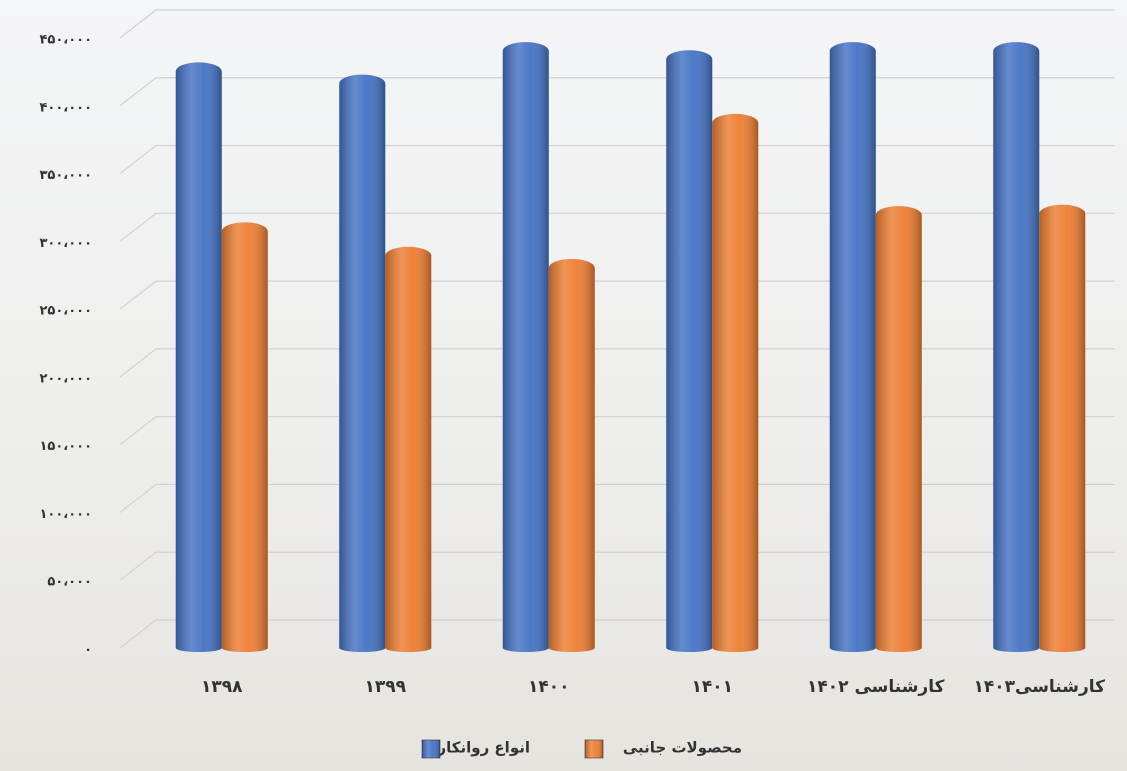 Image resolution: width=1127 pixels, height=771 pixels. Describe the element at coordinates (549, 687) in the screenshot. I see `x-tick-label: ۱۴۰۰` at that location.